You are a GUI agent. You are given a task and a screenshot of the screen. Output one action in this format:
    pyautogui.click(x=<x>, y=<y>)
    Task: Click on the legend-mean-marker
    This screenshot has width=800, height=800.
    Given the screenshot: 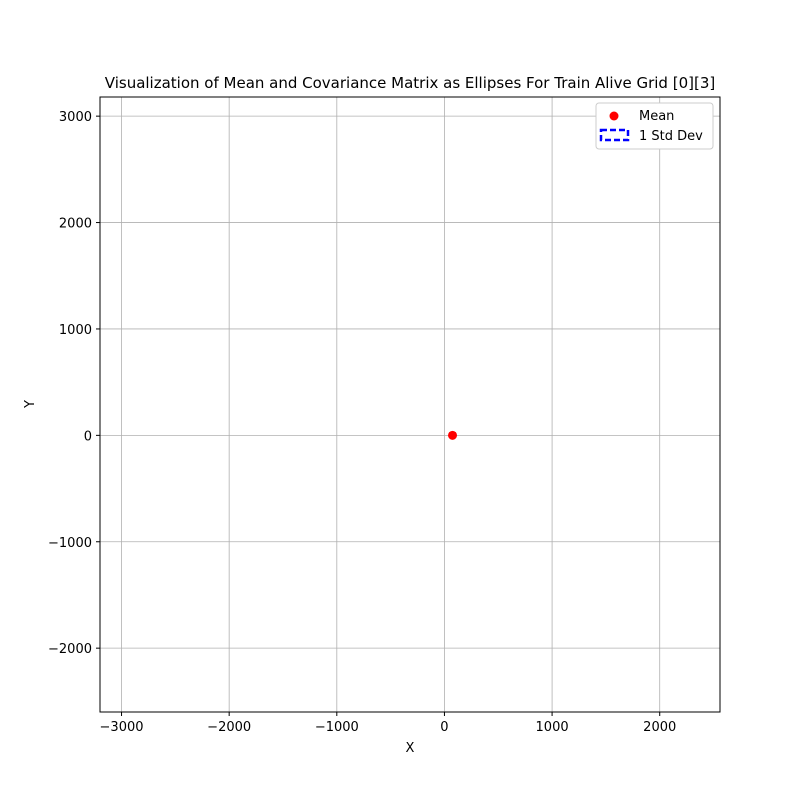 What is the action you would take?
    pyautogui.click(x=614, y=116)
    